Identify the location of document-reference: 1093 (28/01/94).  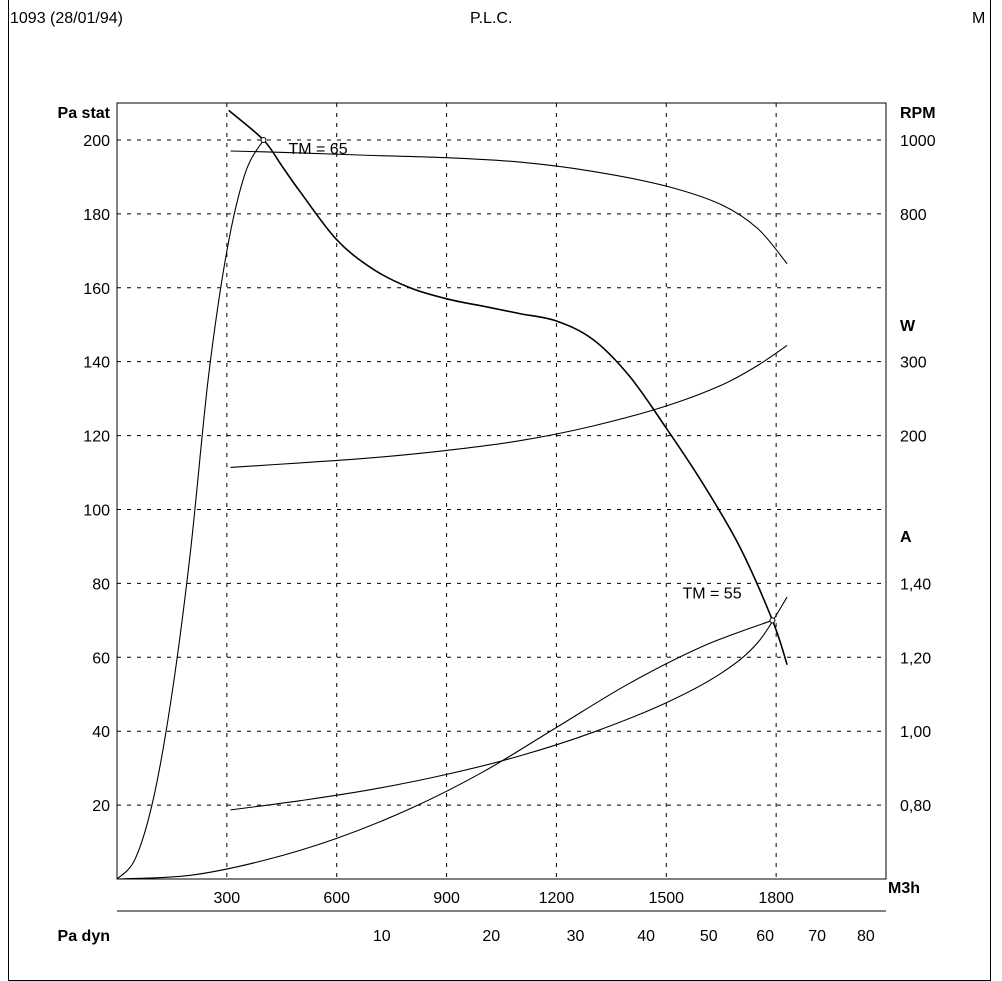
(66, 18).